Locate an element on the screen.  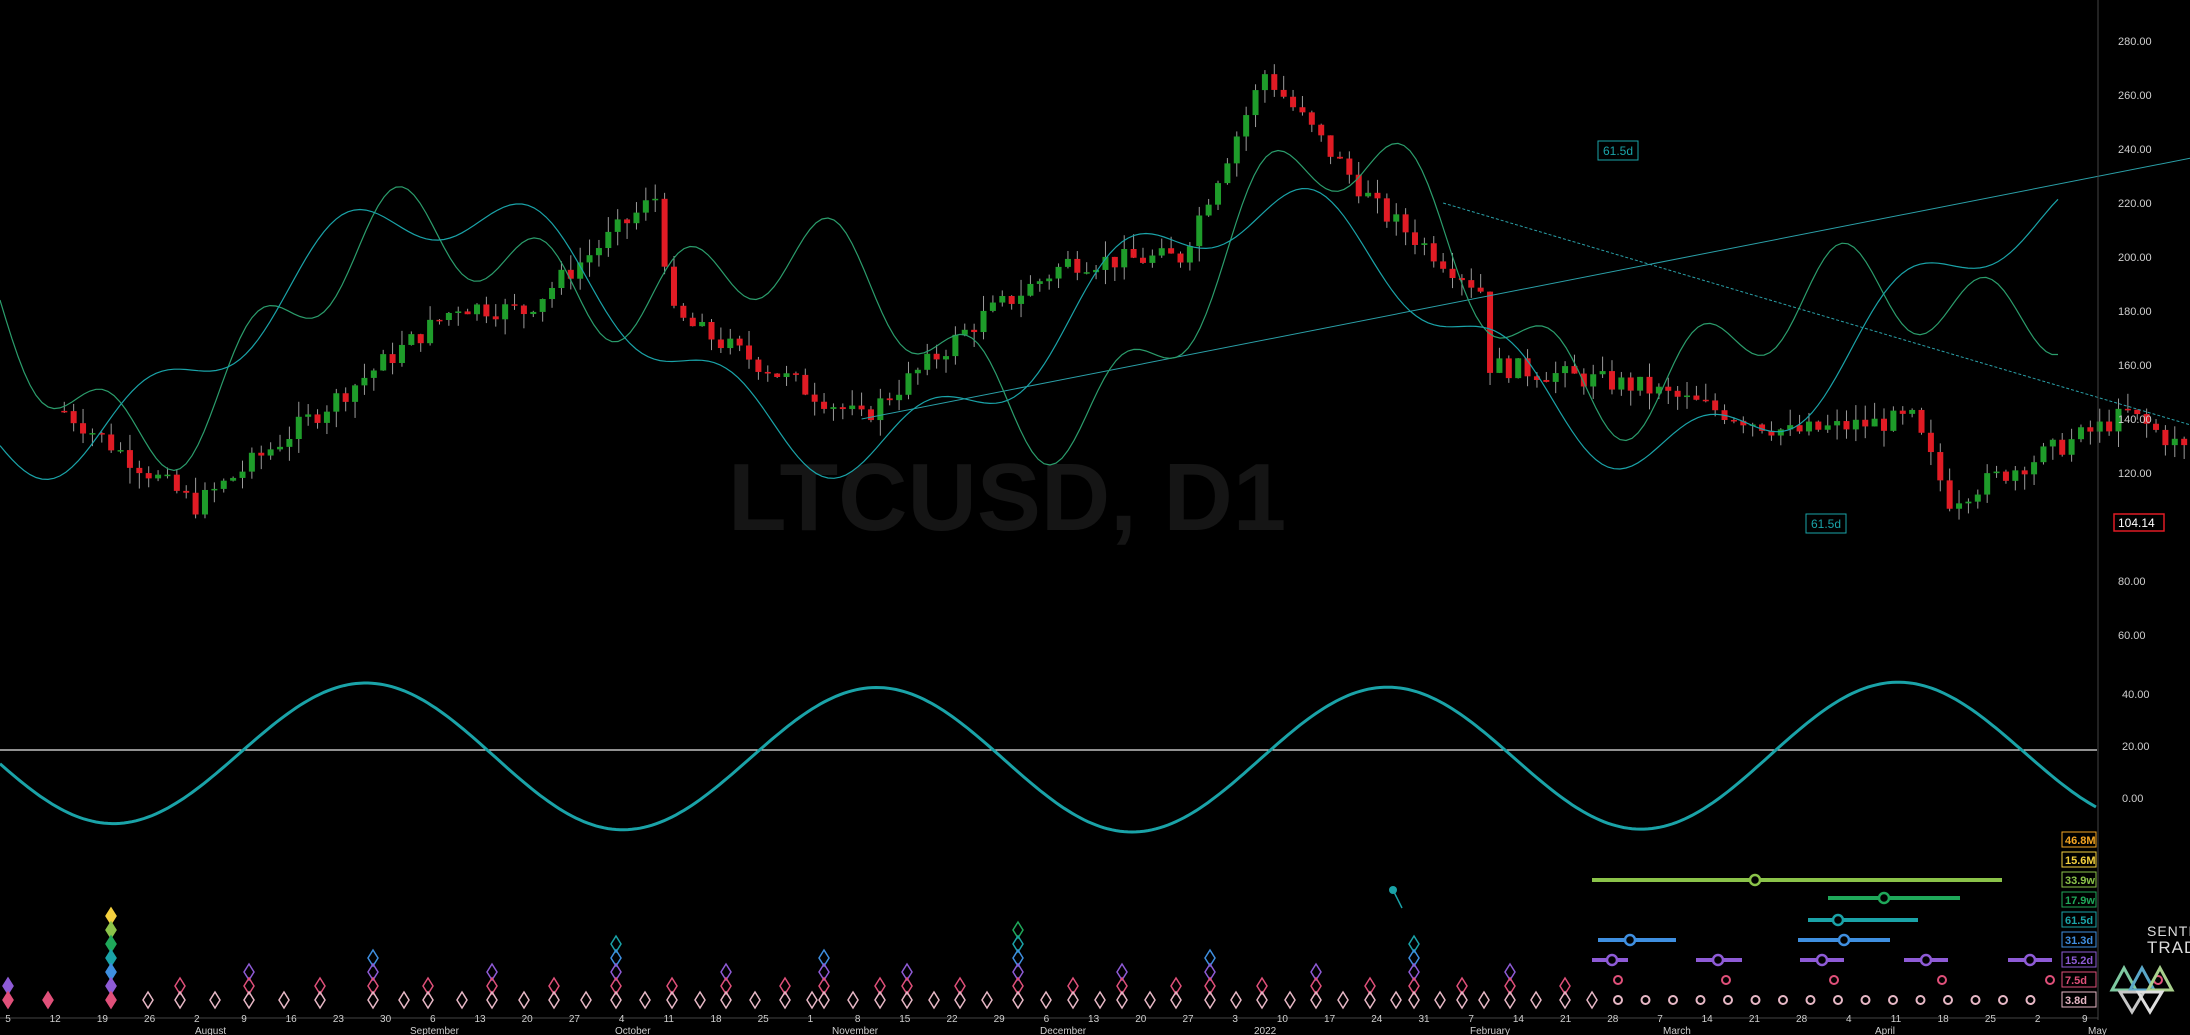
cycle-legend-item: 61.5d is located at coordinates (2079, 919).